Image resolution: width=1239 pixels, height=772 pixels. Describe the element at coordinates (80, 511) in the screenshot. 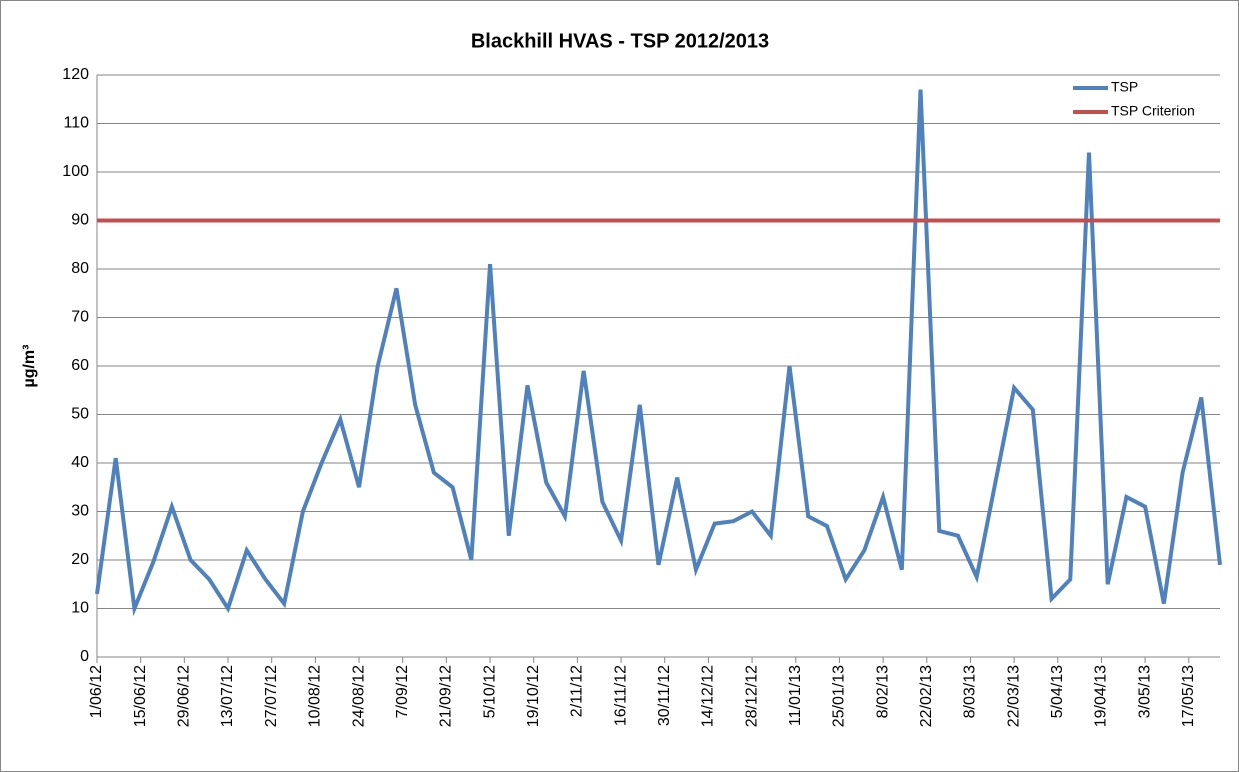

I see `y-tick-label: 30` at that location.